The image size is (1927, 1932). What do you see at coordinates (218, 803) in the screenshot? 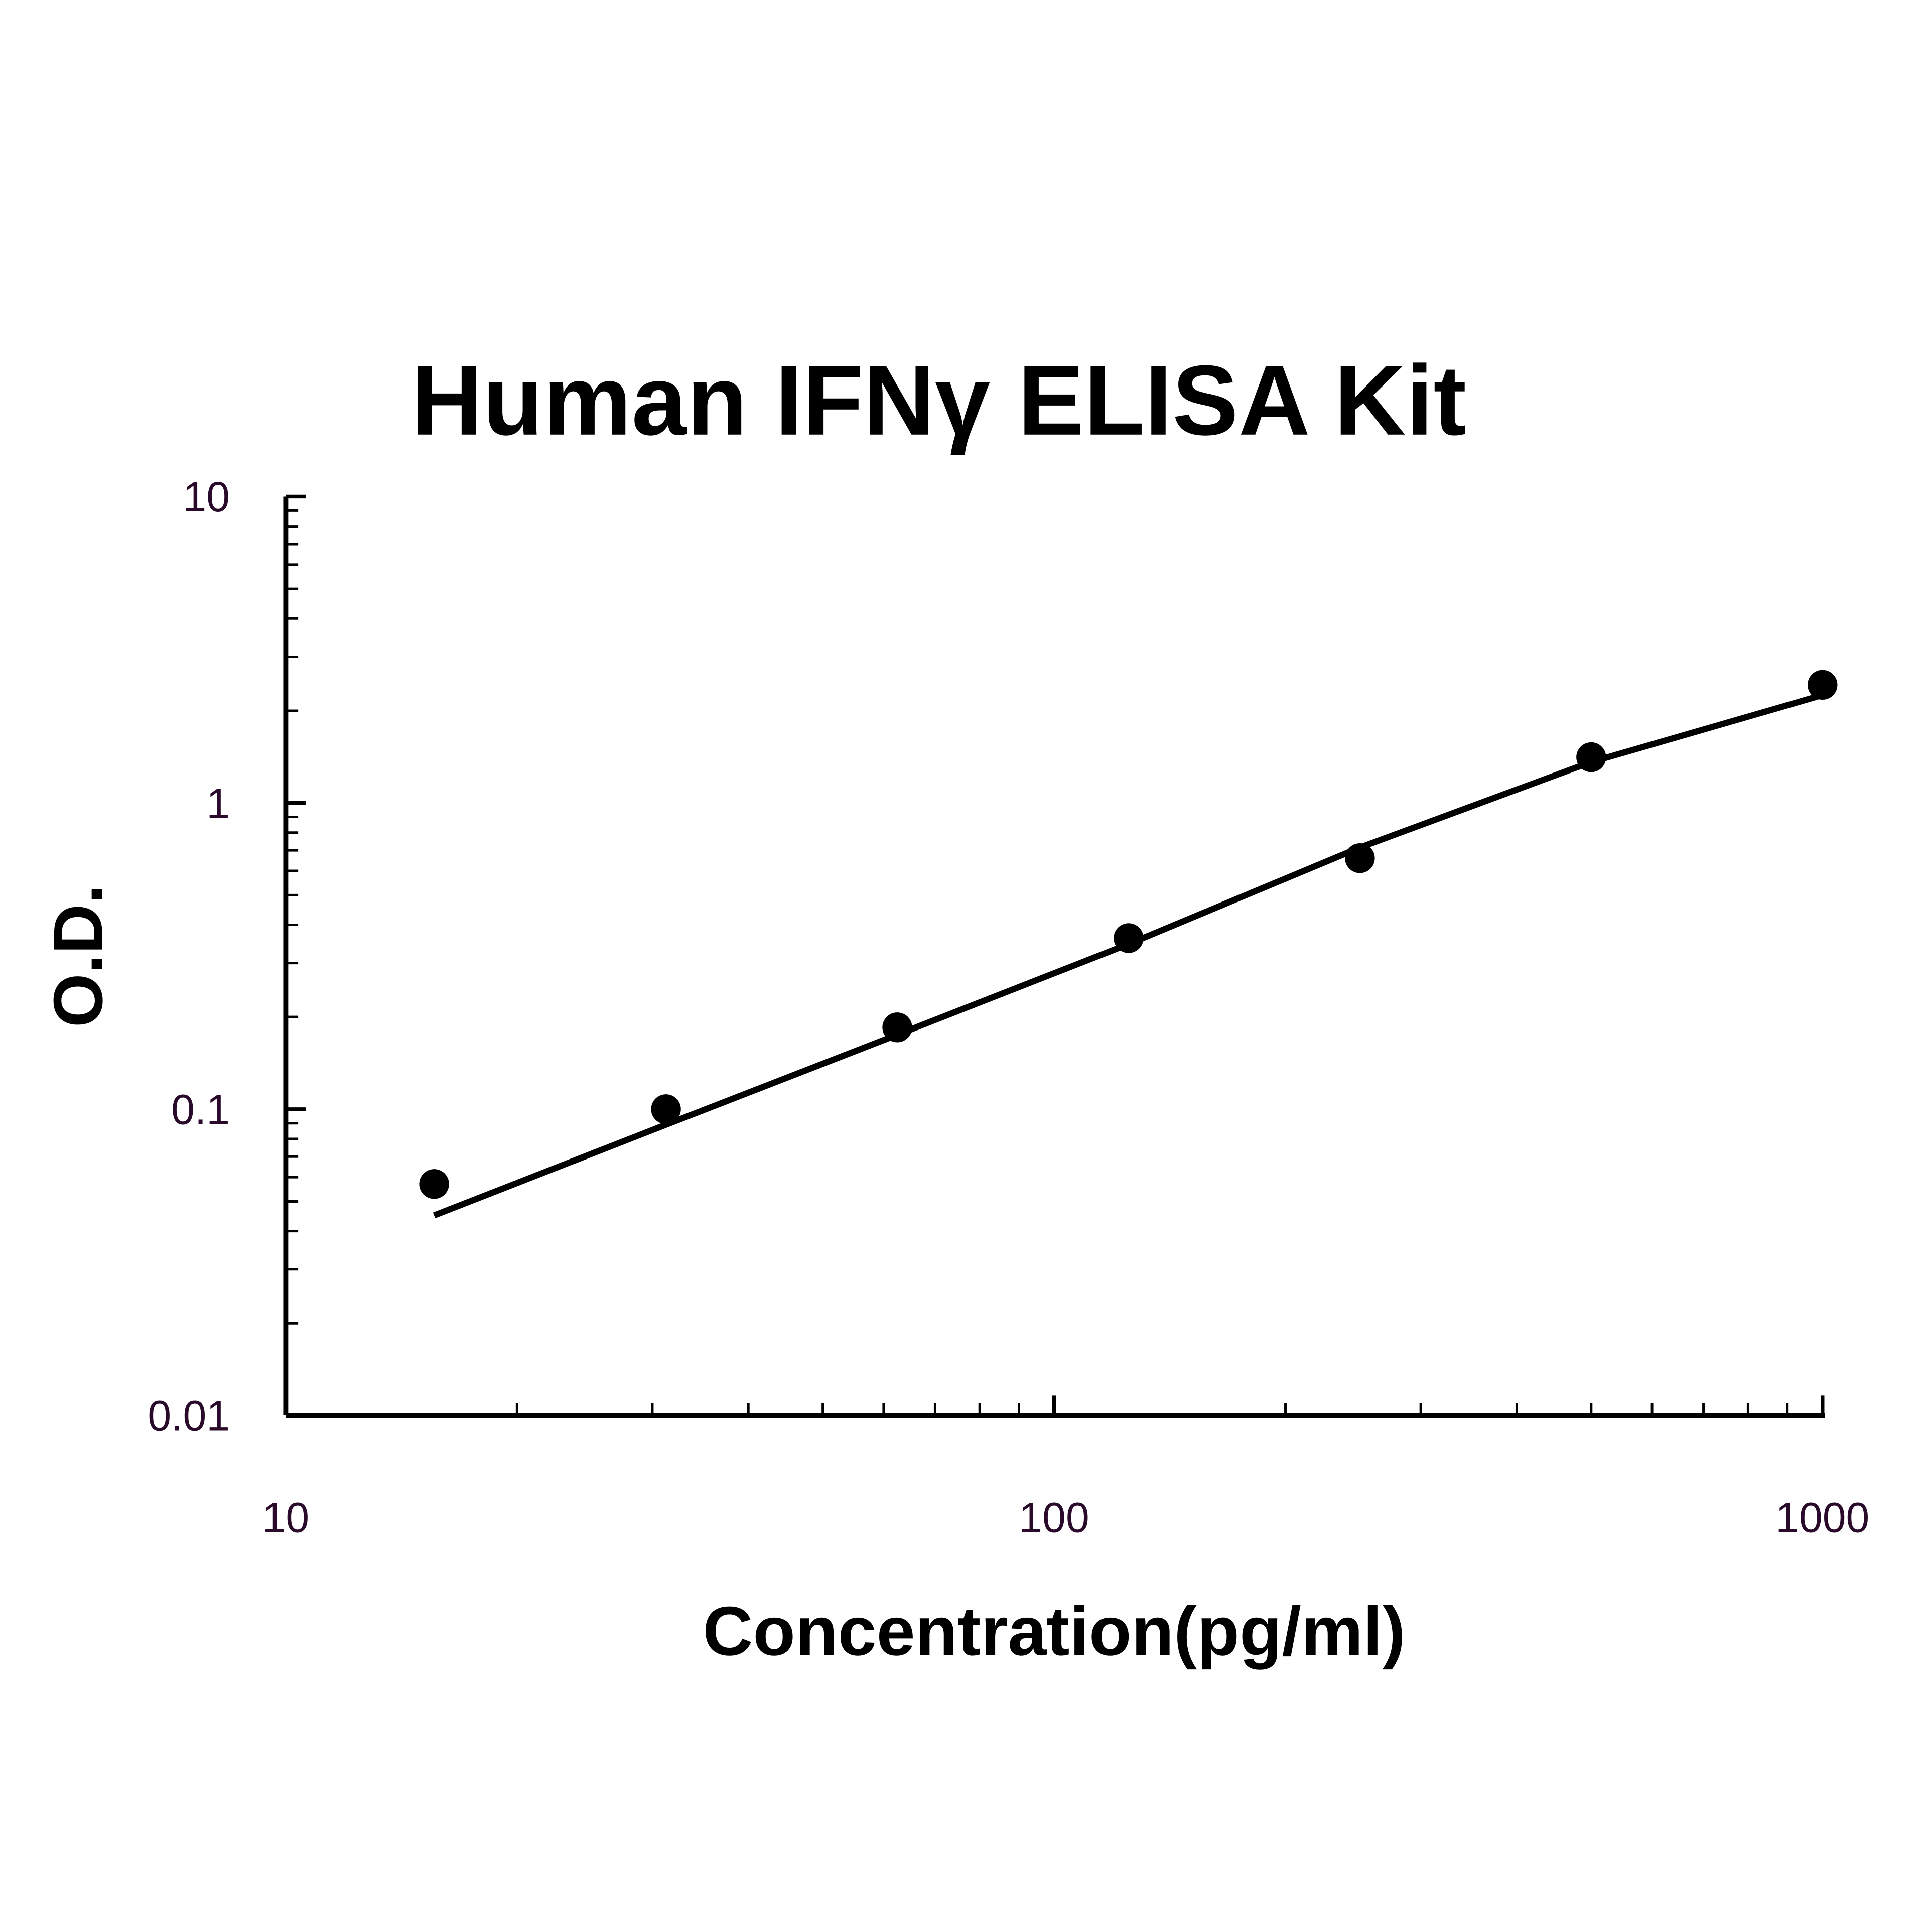
I see `y-tick-label: 1` at bounding box center [218, 803].